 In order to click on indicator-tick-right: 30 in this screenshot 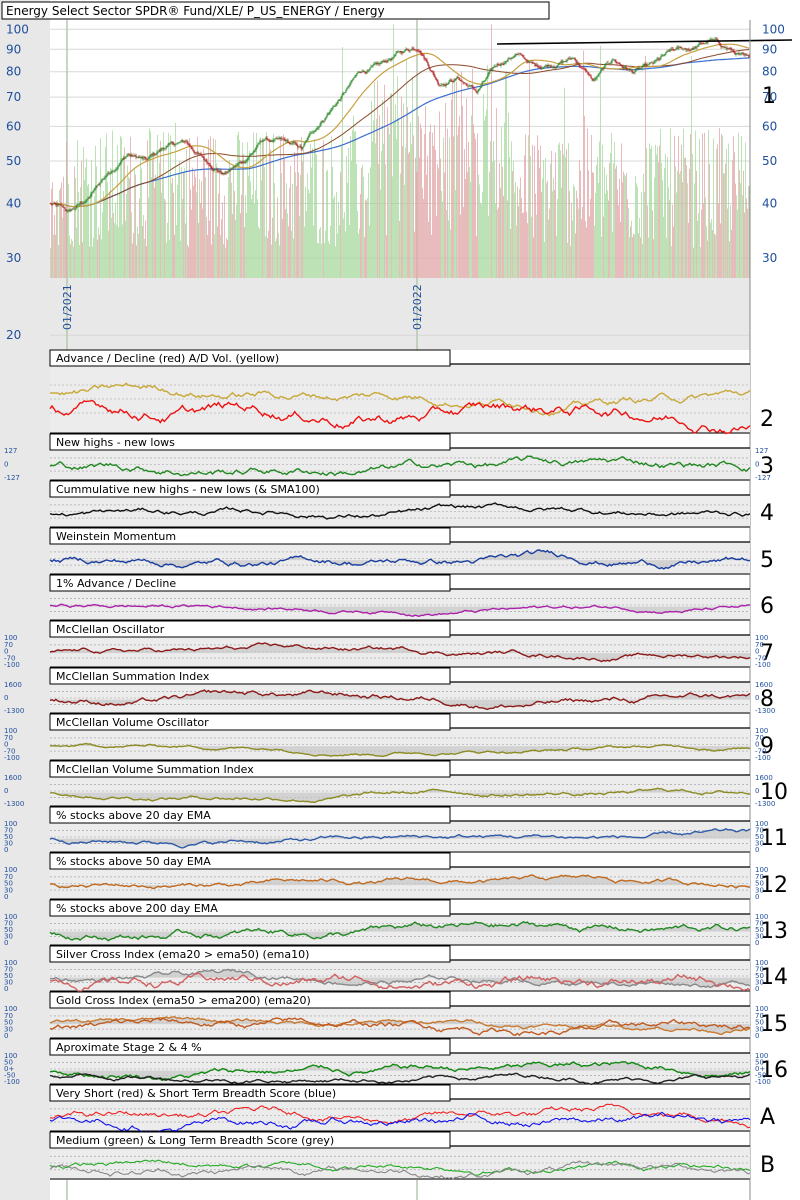, I will do `click(759, 844)`.